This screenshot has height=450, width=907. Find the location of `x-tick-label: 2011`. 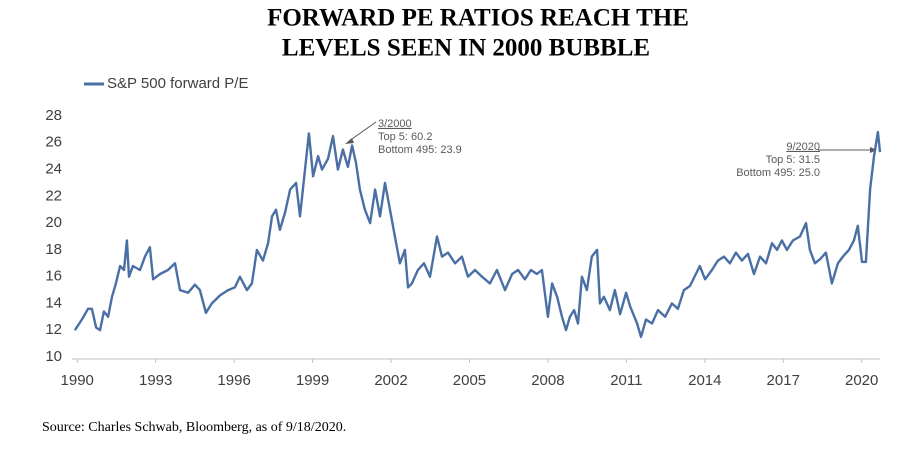

x-tick-label: 2011 is located at coordinates (626, 380).